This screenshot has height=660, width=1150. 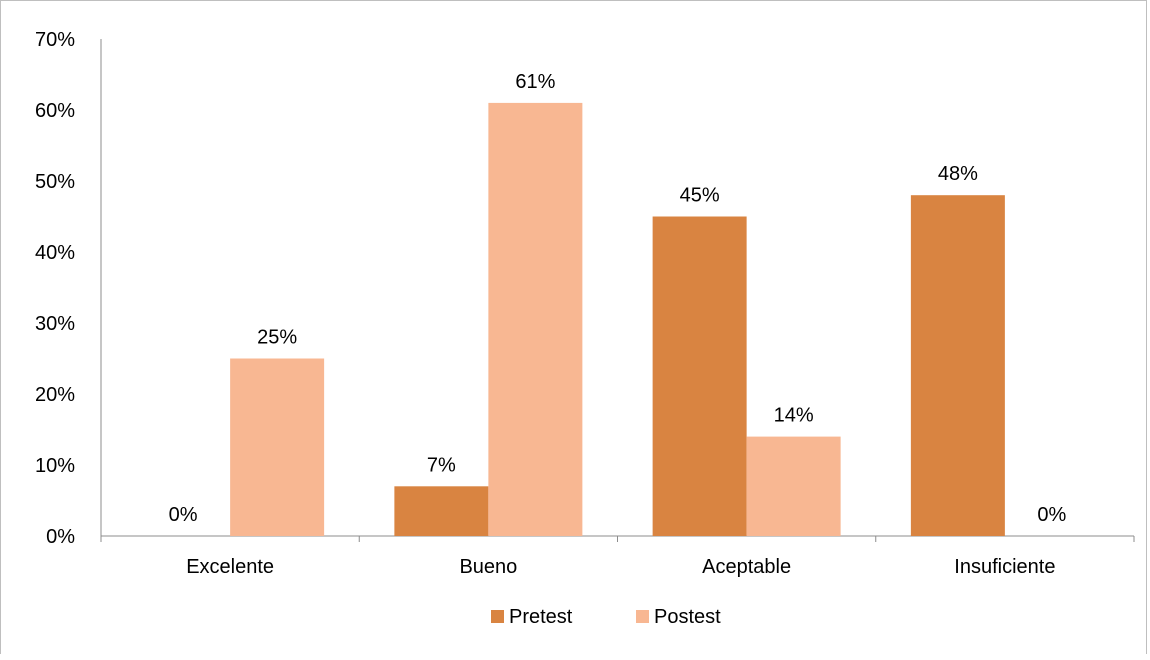 I want to click on x-tick-label: Aceptable, so click(x=746, y=567).